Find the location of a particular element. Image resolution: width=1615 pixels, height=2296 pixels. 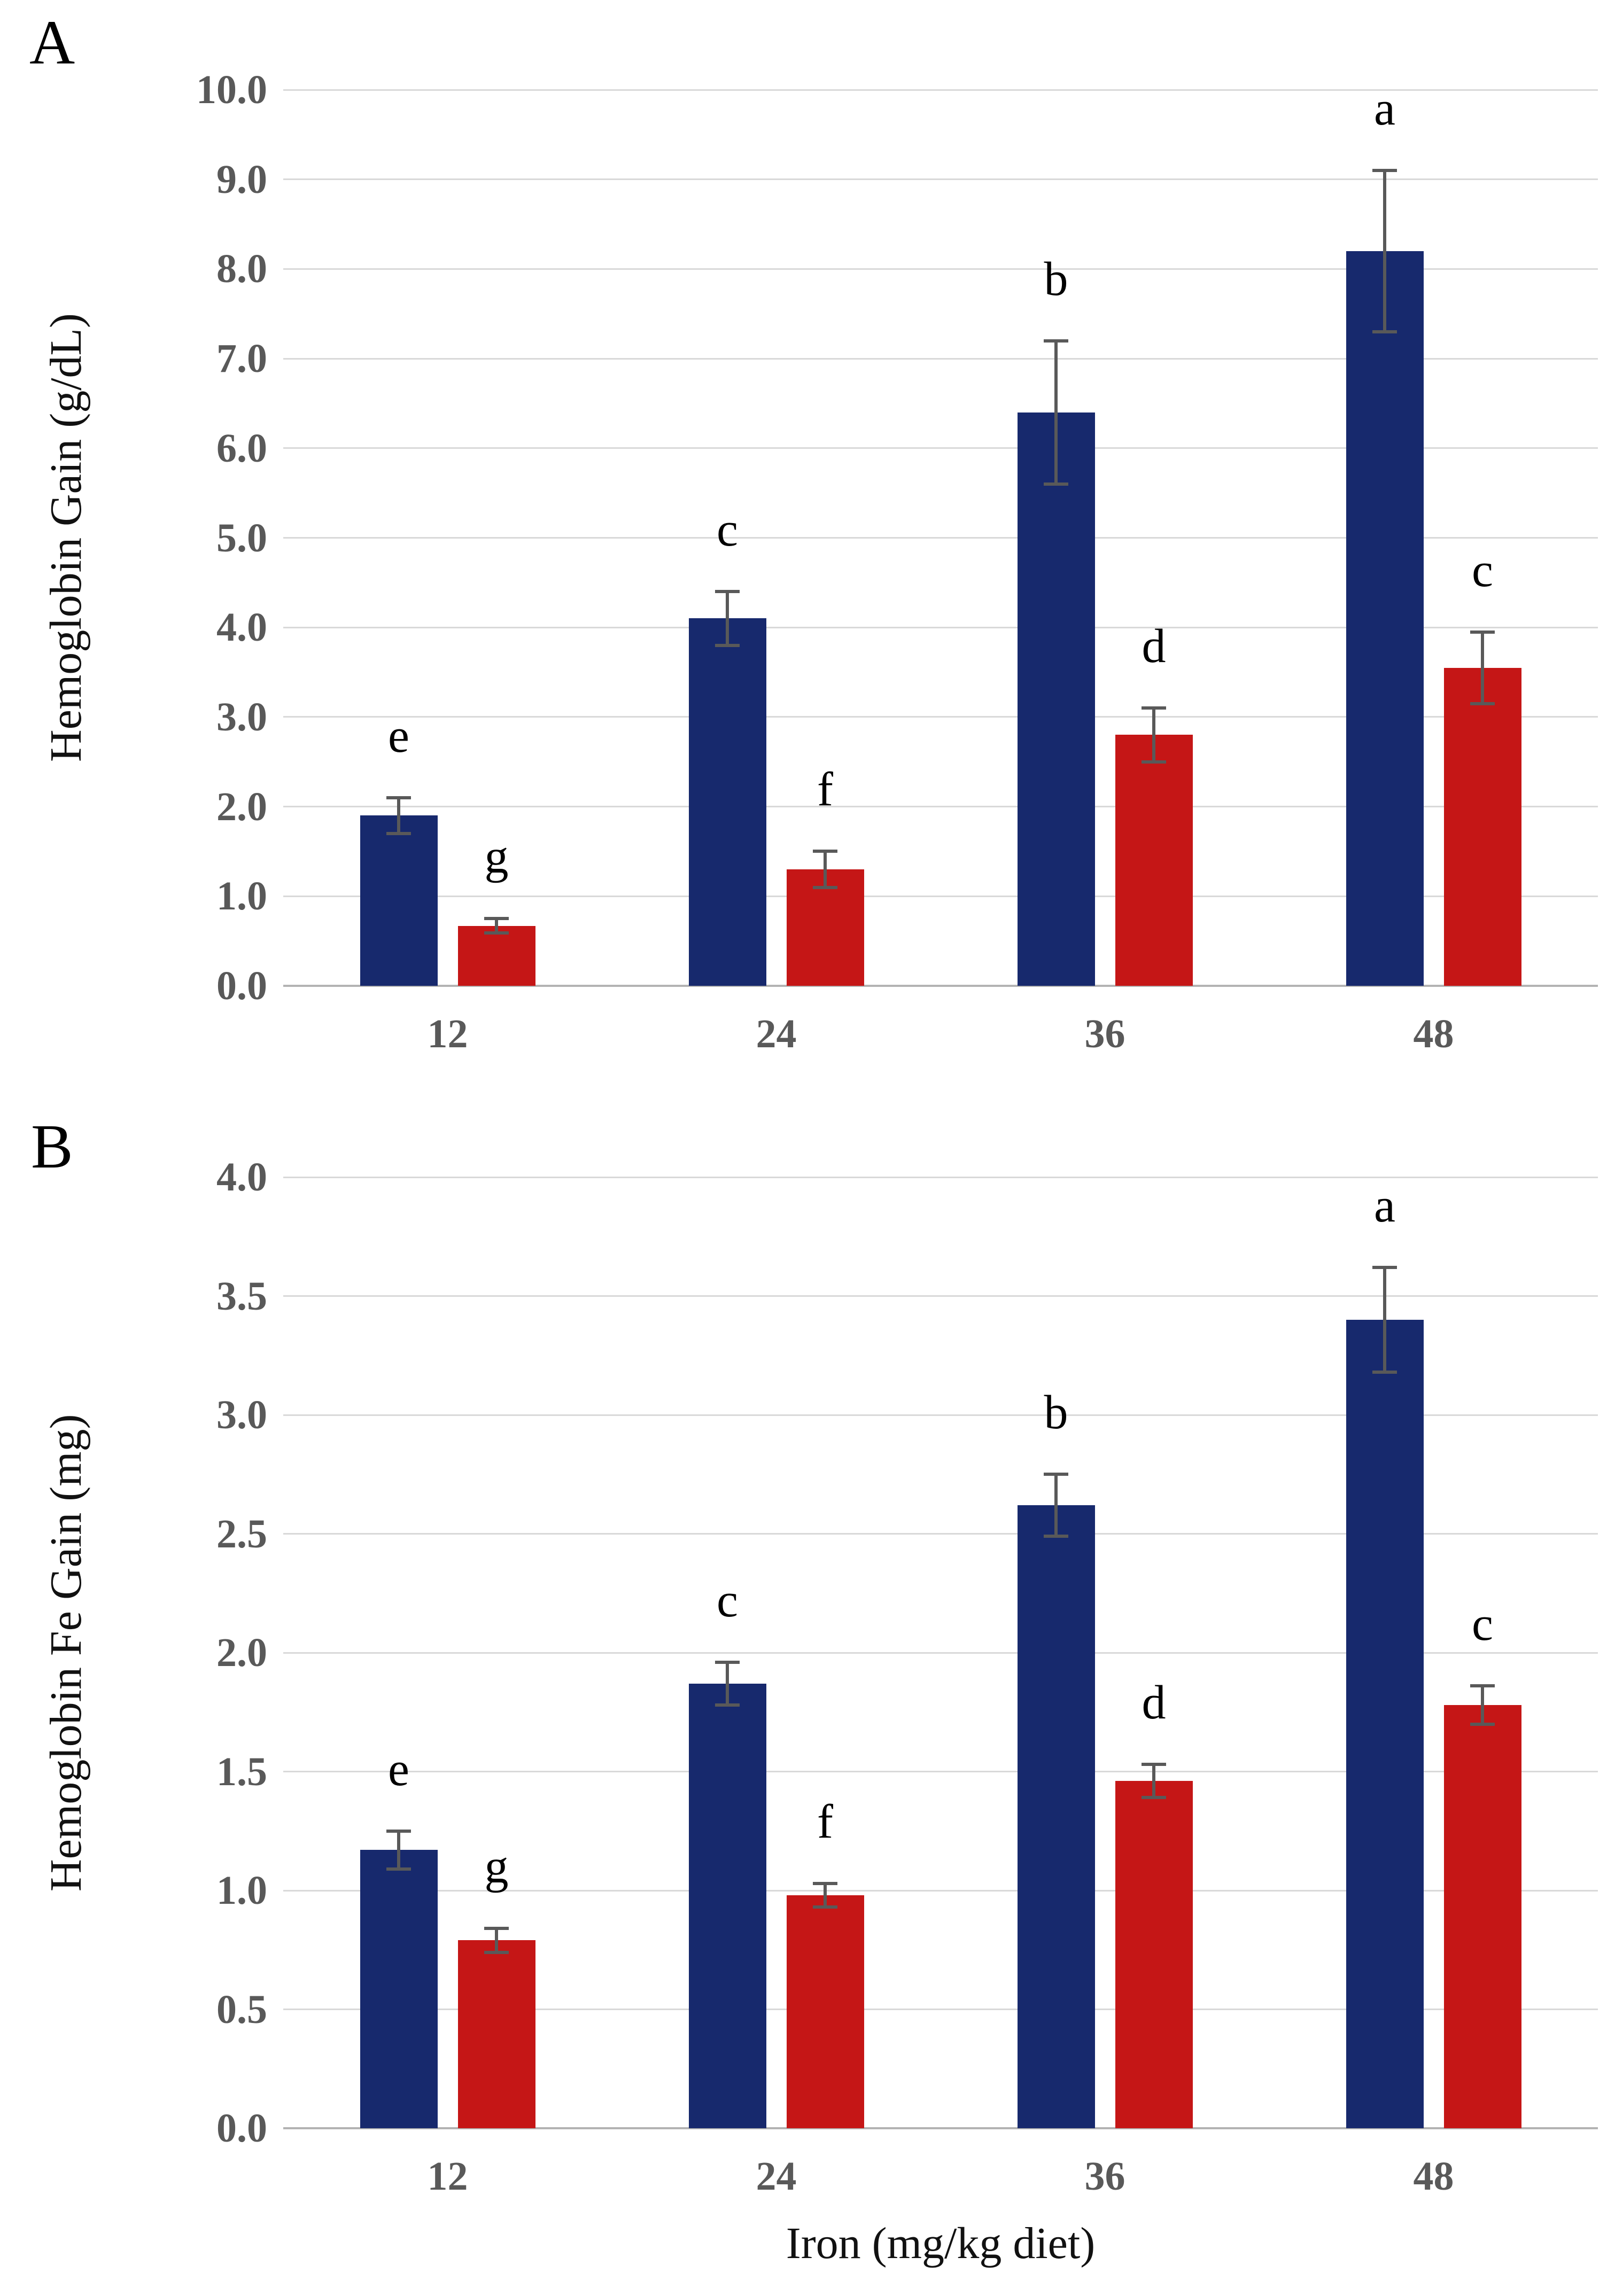

x-tick-label: 36 is located at coordinates (1104, 1033).